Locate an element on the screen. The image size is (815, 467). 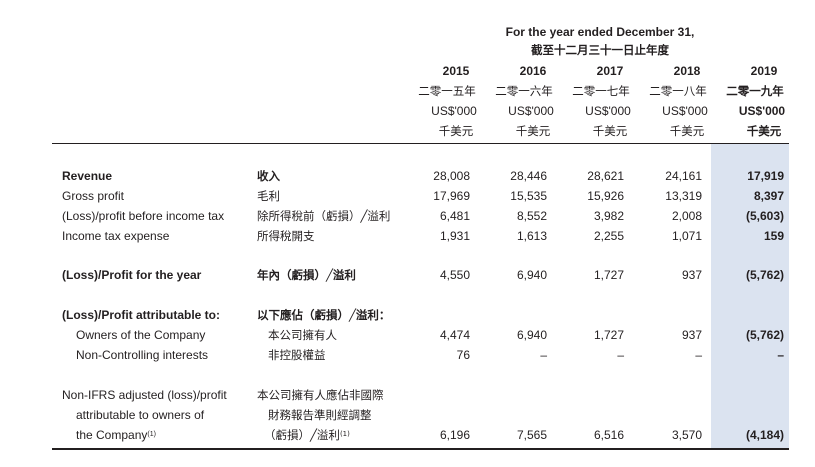
year-2018: 2018 is located at coordinates (687, 71).